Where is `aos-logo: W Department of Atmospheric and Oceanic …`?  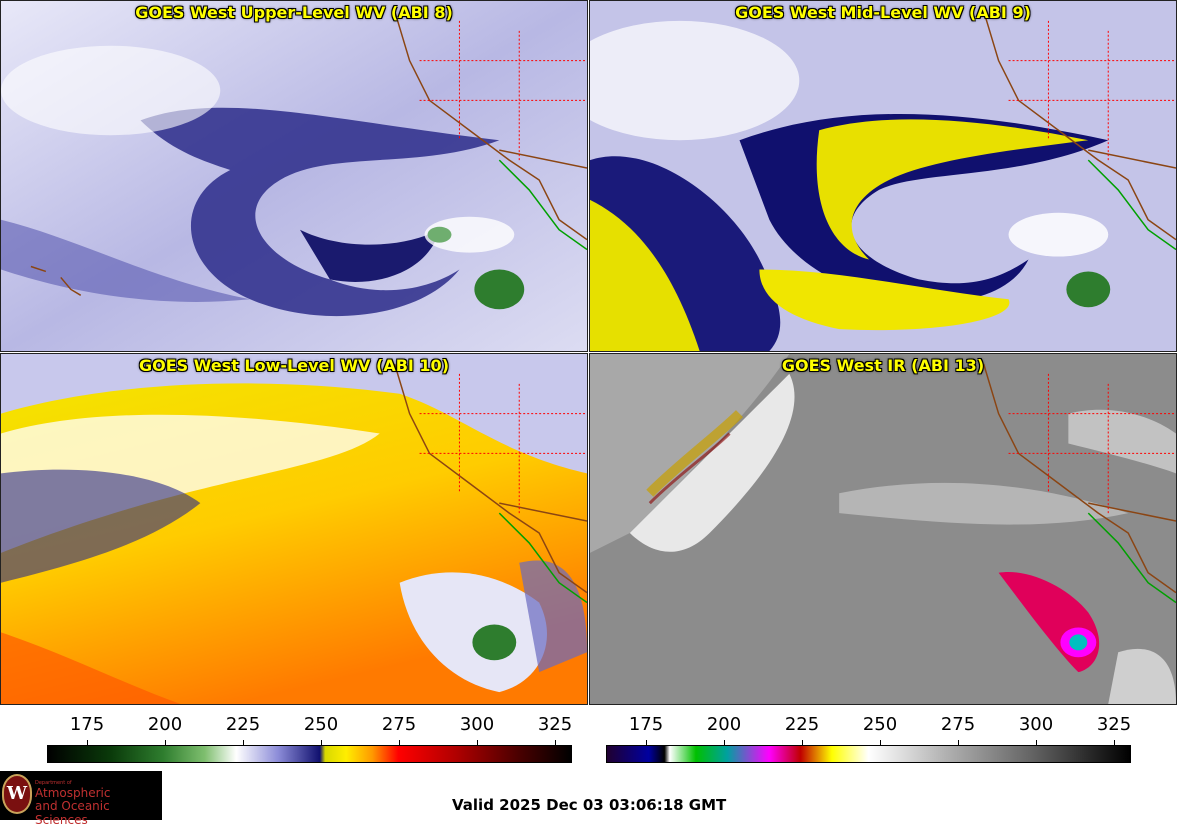
aos-logo: W Department of Atmospheric and Oceanic … is located at coordinates (81, 799).